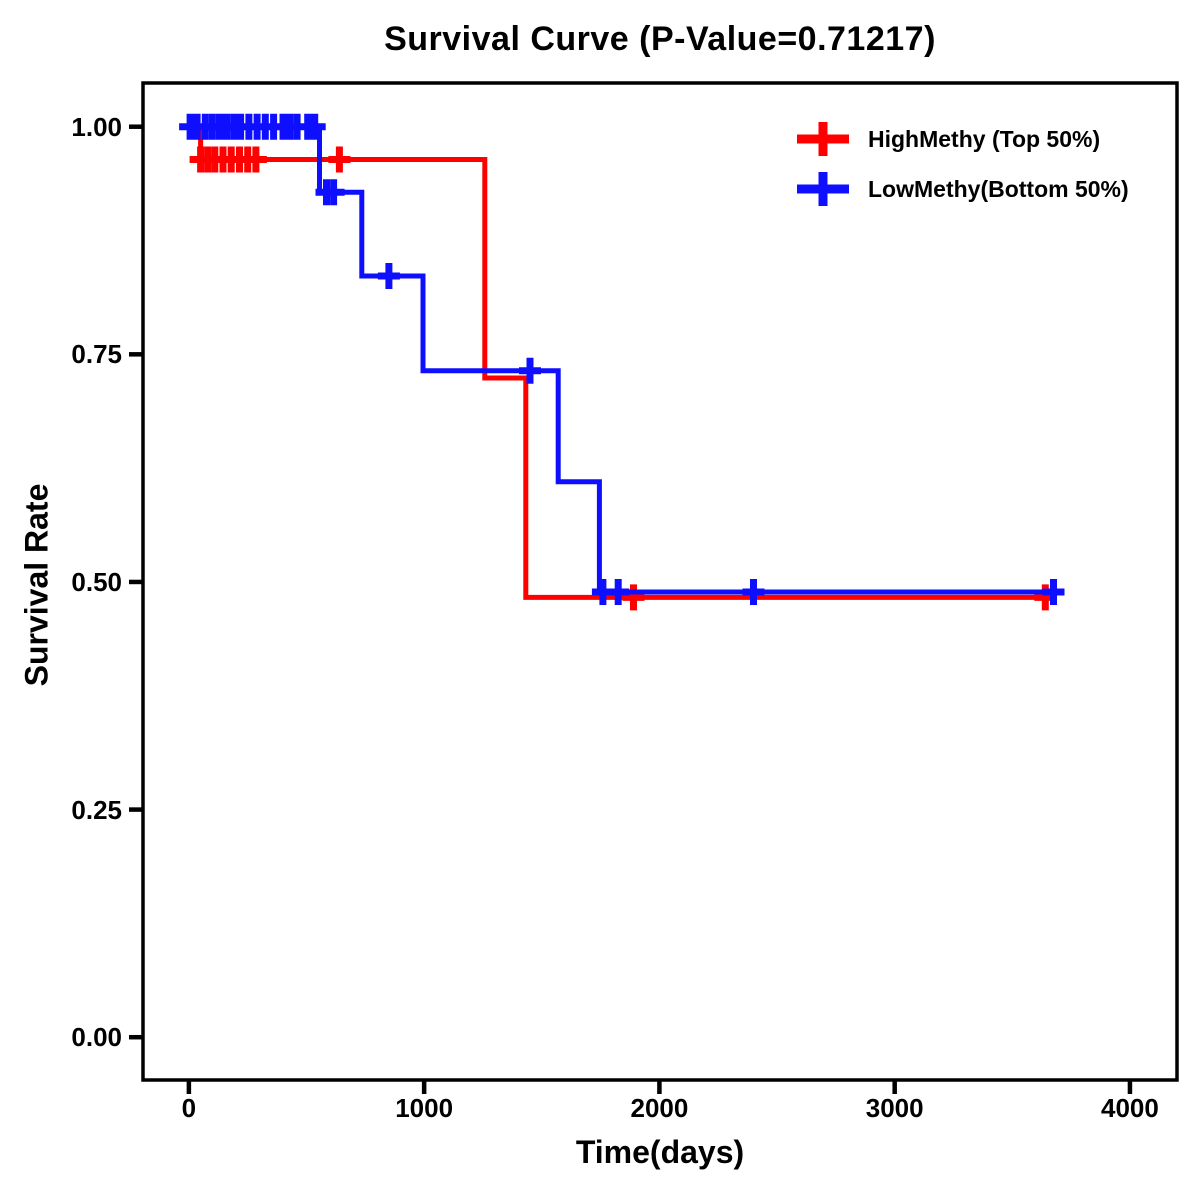  Describe the element at coordinates (96, 354) in the screenshot. I see `y-tick-label: 0.75` at that location.